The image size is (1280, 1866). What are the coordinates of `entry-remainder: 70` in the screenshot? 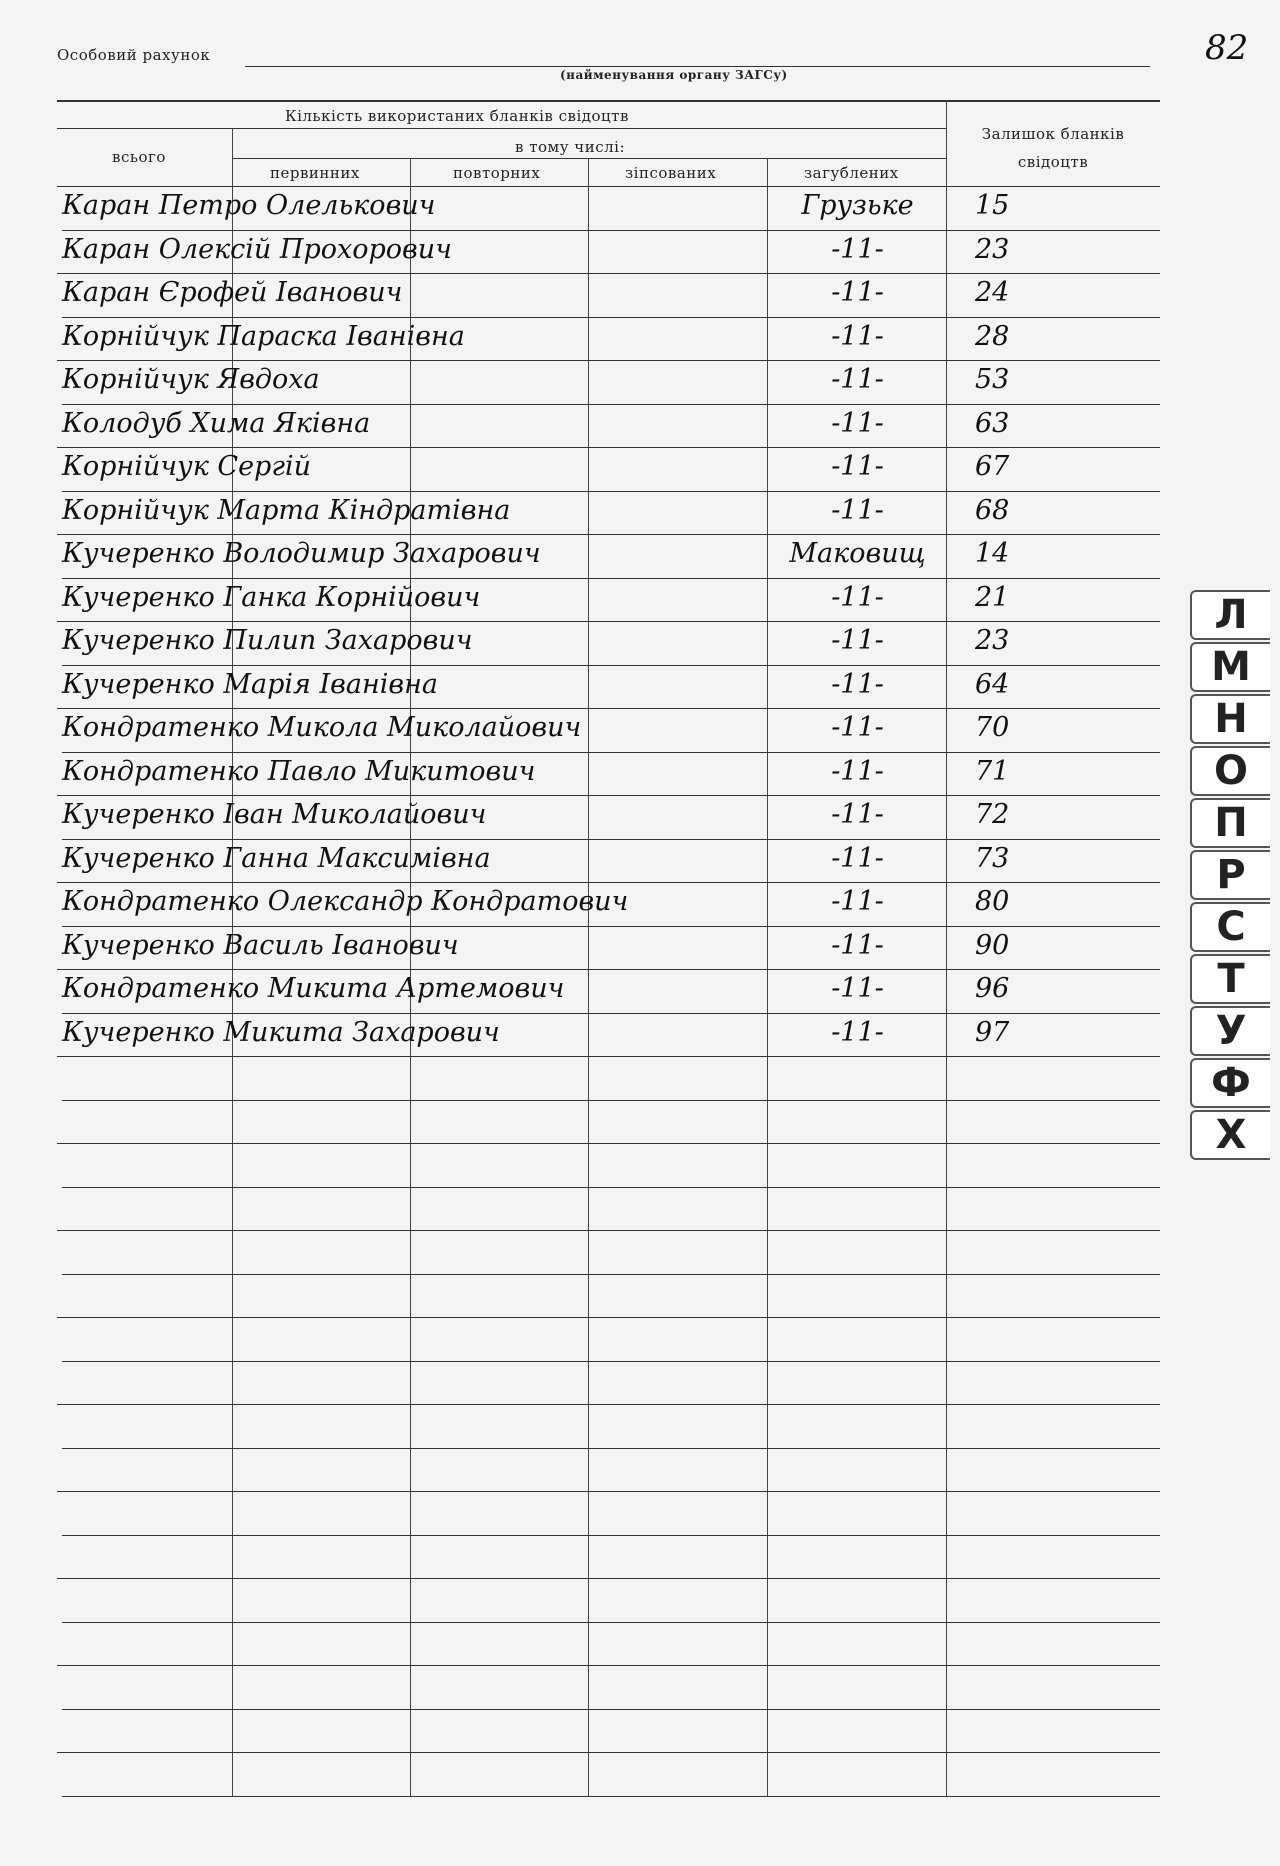 It's located at (992, 727).